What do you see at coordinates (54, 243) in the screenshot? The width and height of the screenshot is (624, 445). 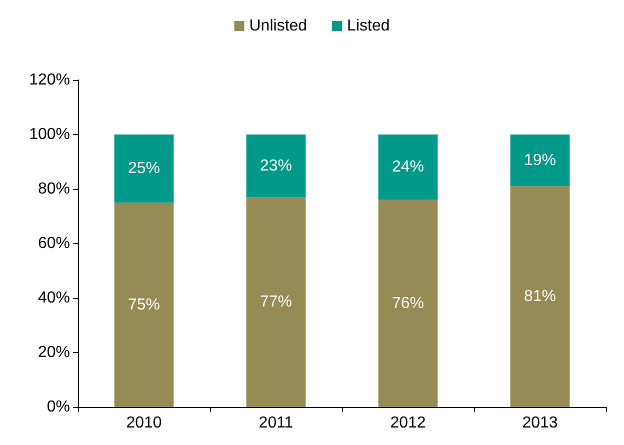 I see `y-tick-label: 60%` at bounding box center [54, 243].